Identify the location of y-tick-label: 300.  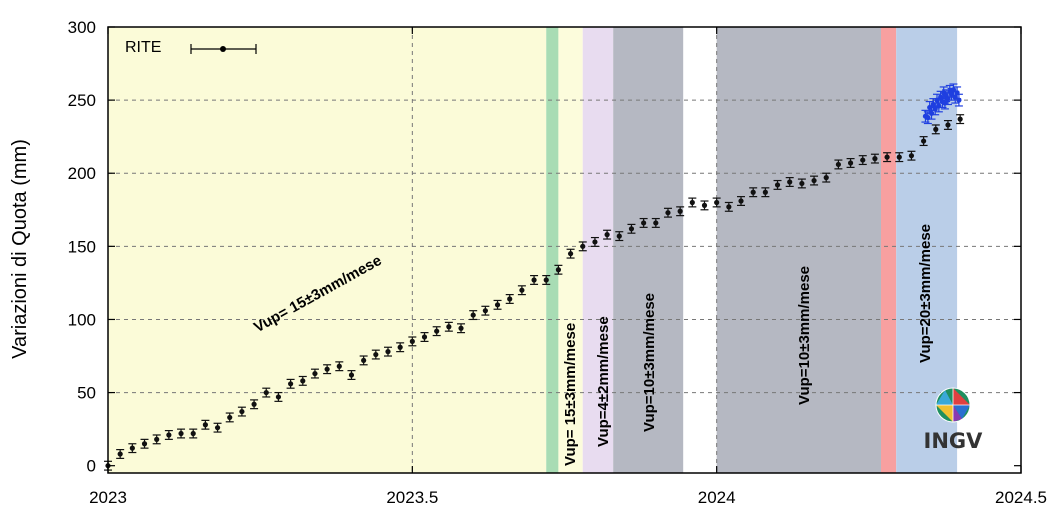
(82, 27).